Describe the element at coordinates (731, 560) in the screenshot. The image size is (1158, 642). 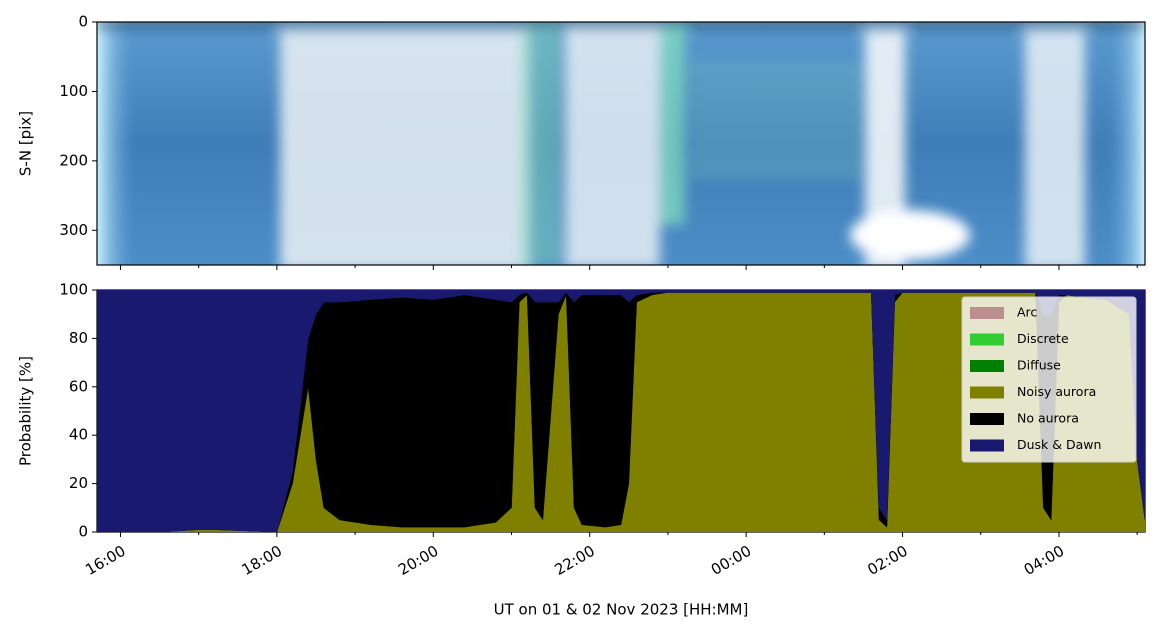
I see `x-tick-label: 00:00` at that location.